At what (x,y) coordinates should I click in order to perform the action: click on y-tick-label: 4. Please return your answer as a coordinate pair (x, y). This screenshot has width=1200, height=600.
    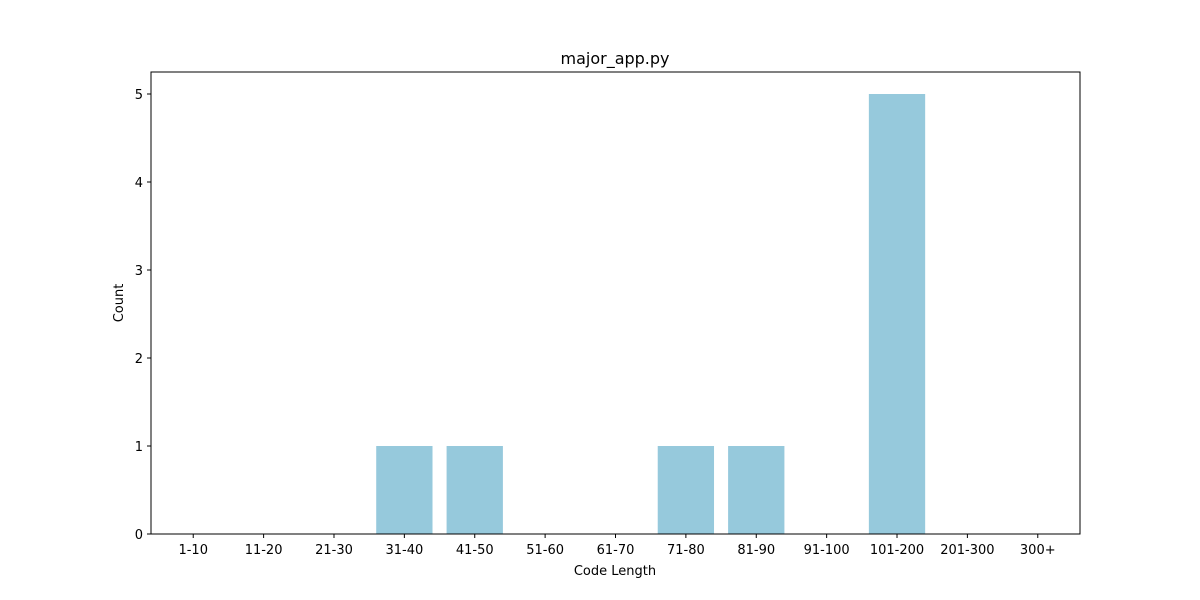
    Looking at the image, I should click on (139, 183).